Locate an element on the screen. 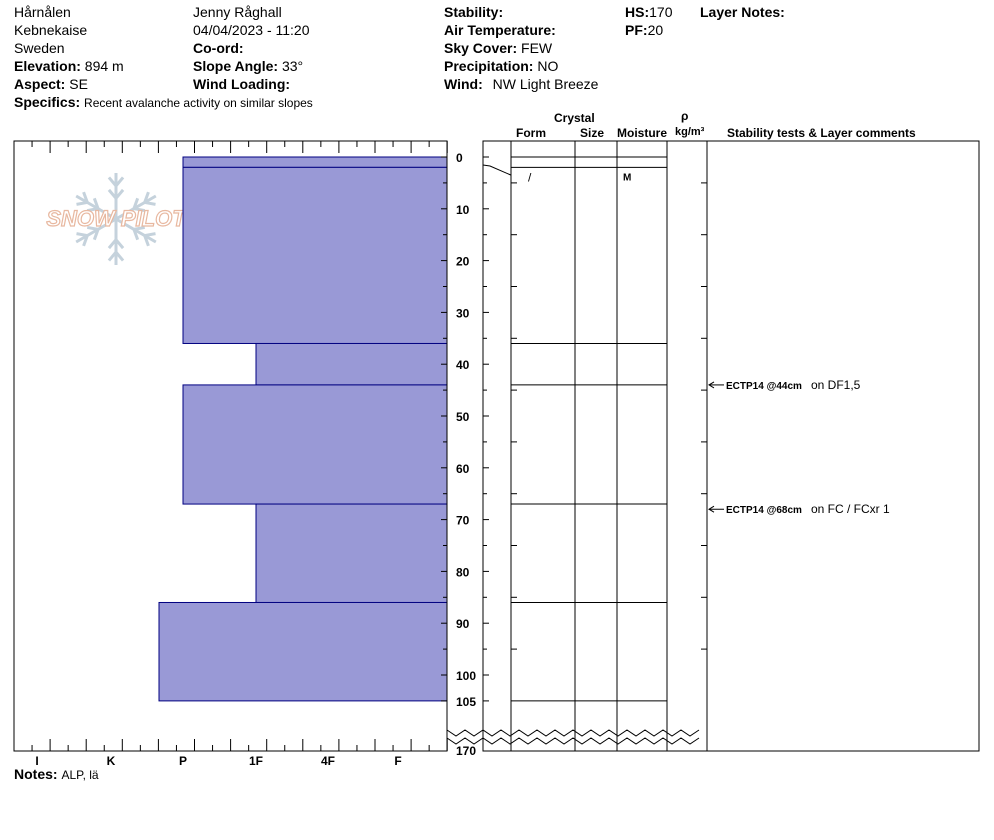 This screenshot has width=994, height=840. depth-tick-label: 50 is located at coordinates (463, 417).